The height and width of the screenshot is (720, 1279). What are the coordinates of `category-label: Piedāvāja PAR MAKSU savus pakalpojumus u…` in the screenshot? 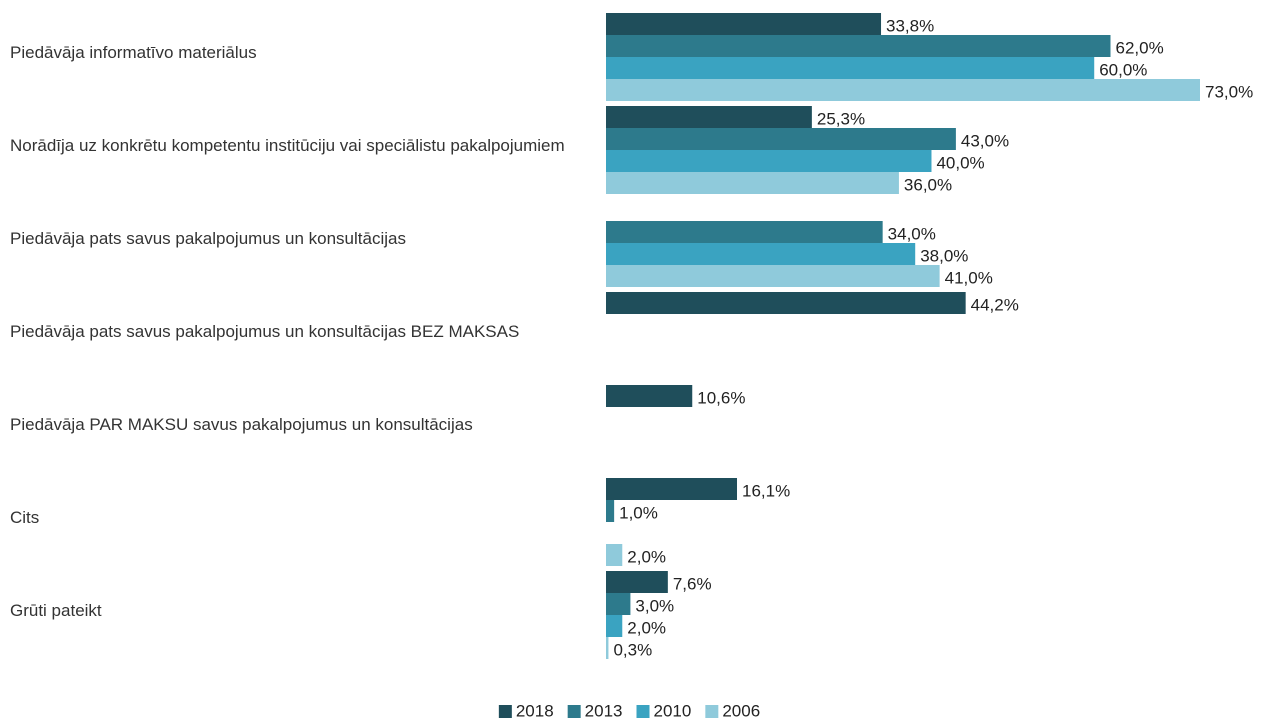 It's located at (241, 424).